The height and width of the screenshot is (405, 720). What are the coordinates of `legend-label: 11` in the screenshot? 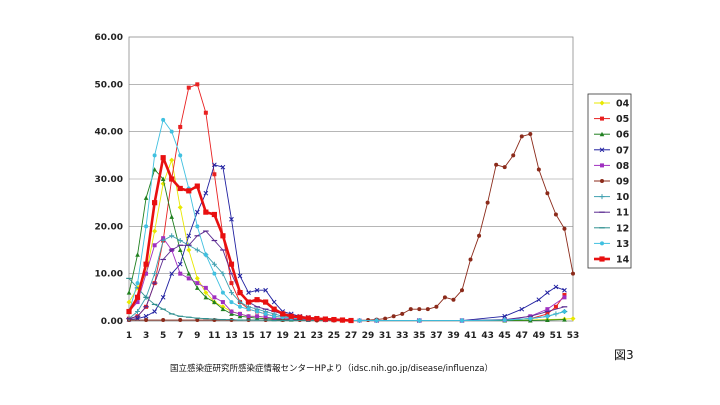 It's located at (622, 213).